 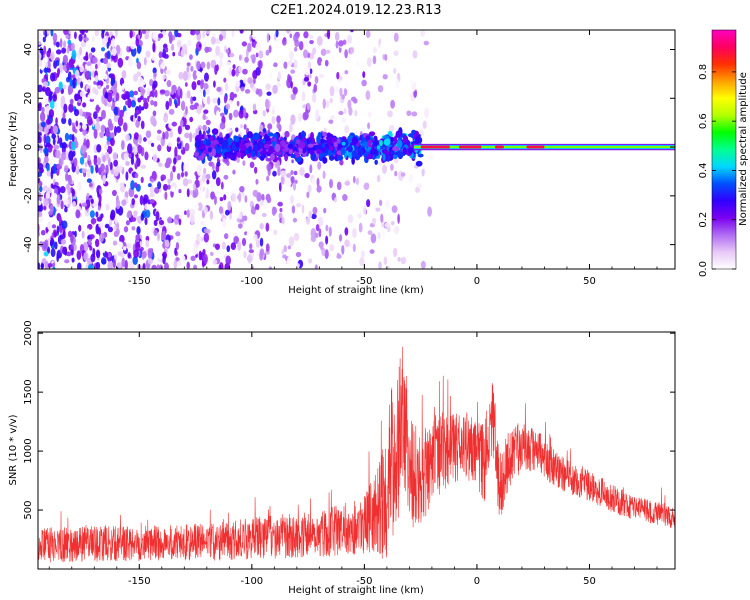 I want to click on snr-xtick-label: -150, so click(x=139, y=581).